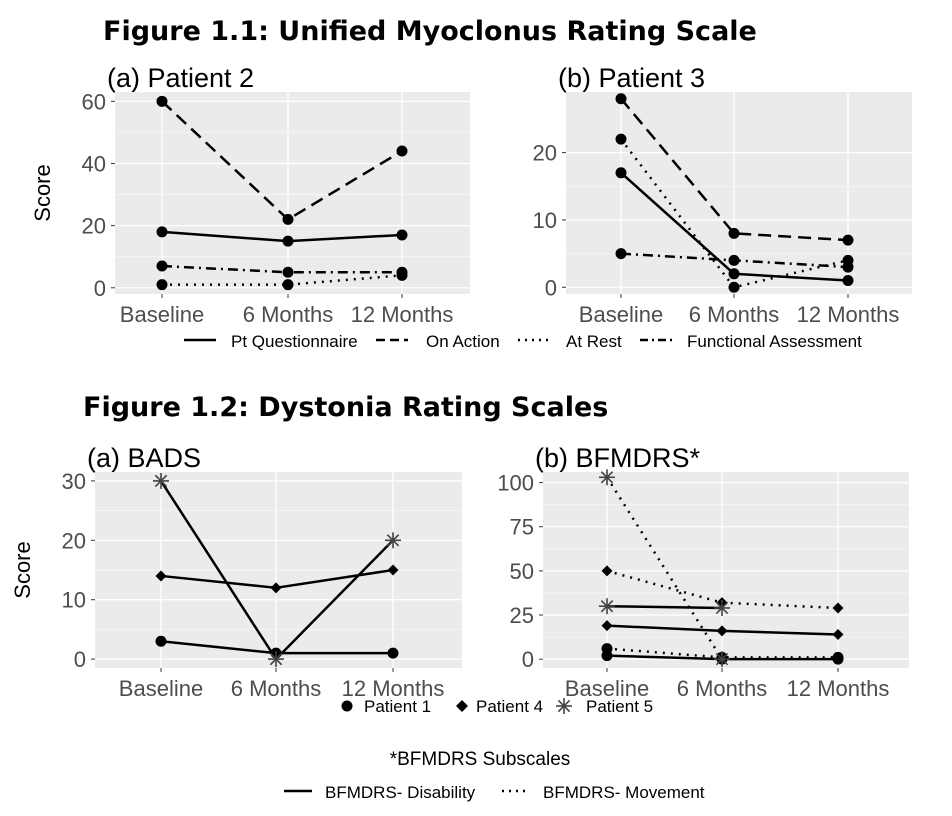  Describe the element at coordinates (400, 792) in the screenshot. I see `legend-label: BFMDRS- Disability` at that location.